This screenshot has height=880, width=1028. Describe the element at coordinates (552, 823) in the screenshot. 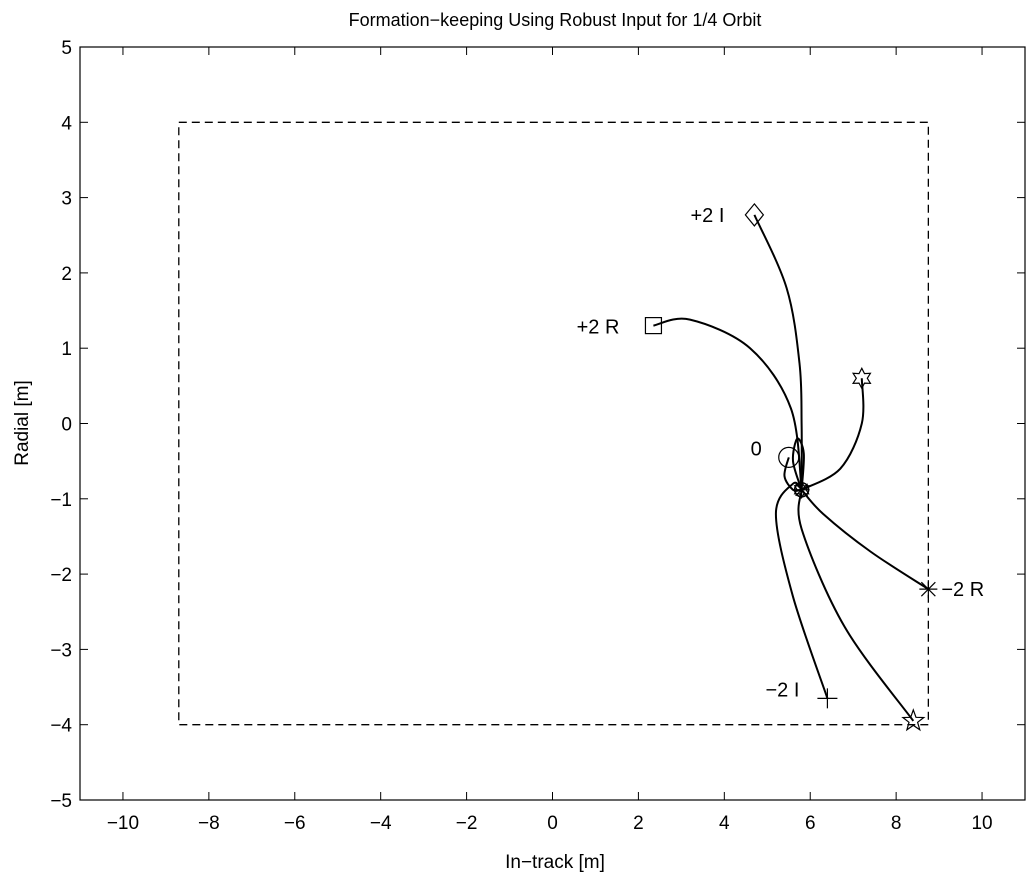

I see `x-tick-label: 0` at that location.